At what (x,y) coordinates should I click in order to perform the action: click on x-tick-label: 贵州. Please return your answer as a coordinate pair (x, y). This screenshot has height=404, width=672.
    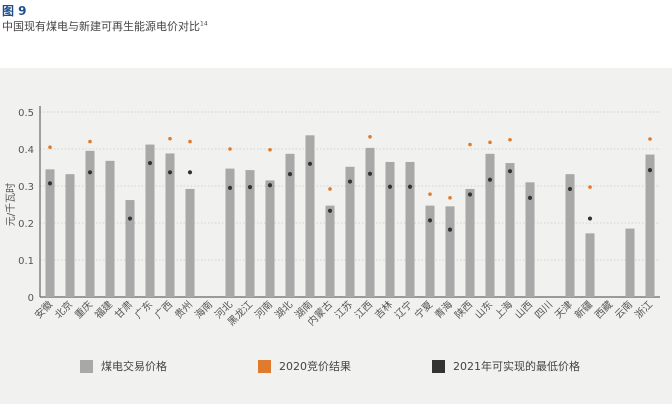
    Looking at the image, I should click on (183, 309).